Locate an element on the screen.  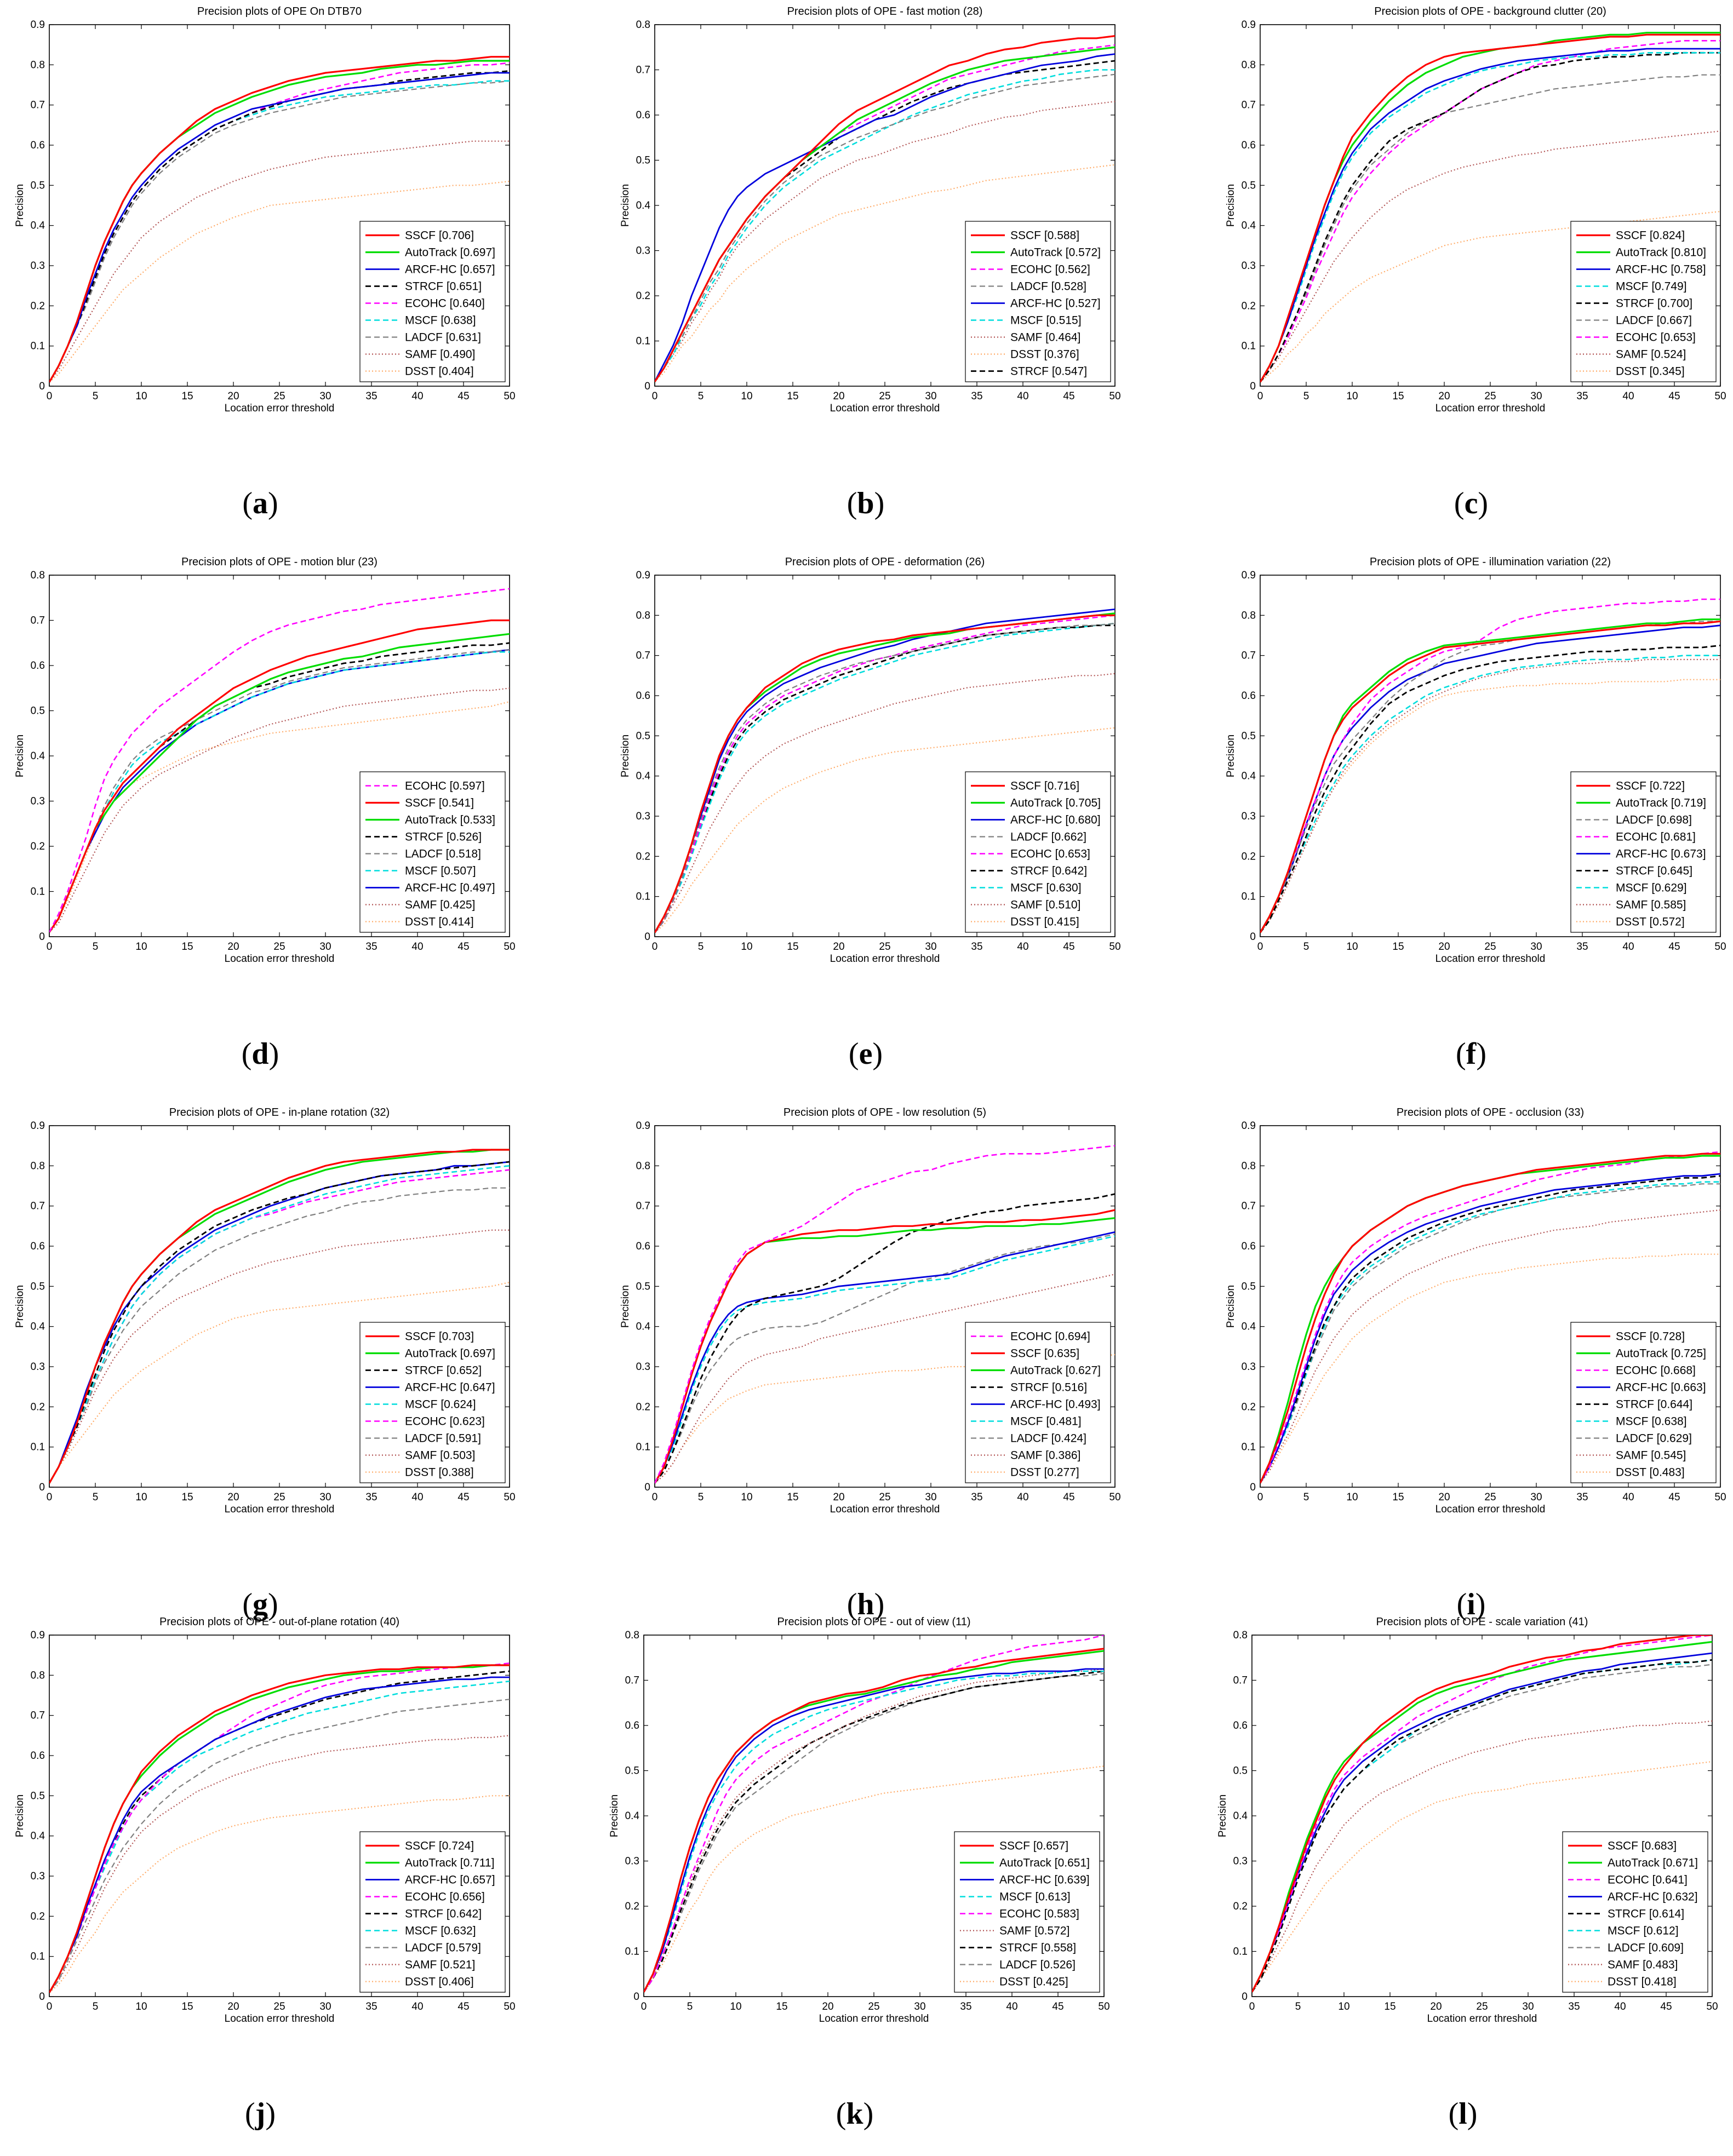
legend-entry: MSCF [0.629] is located at coordinates (1651, 888).